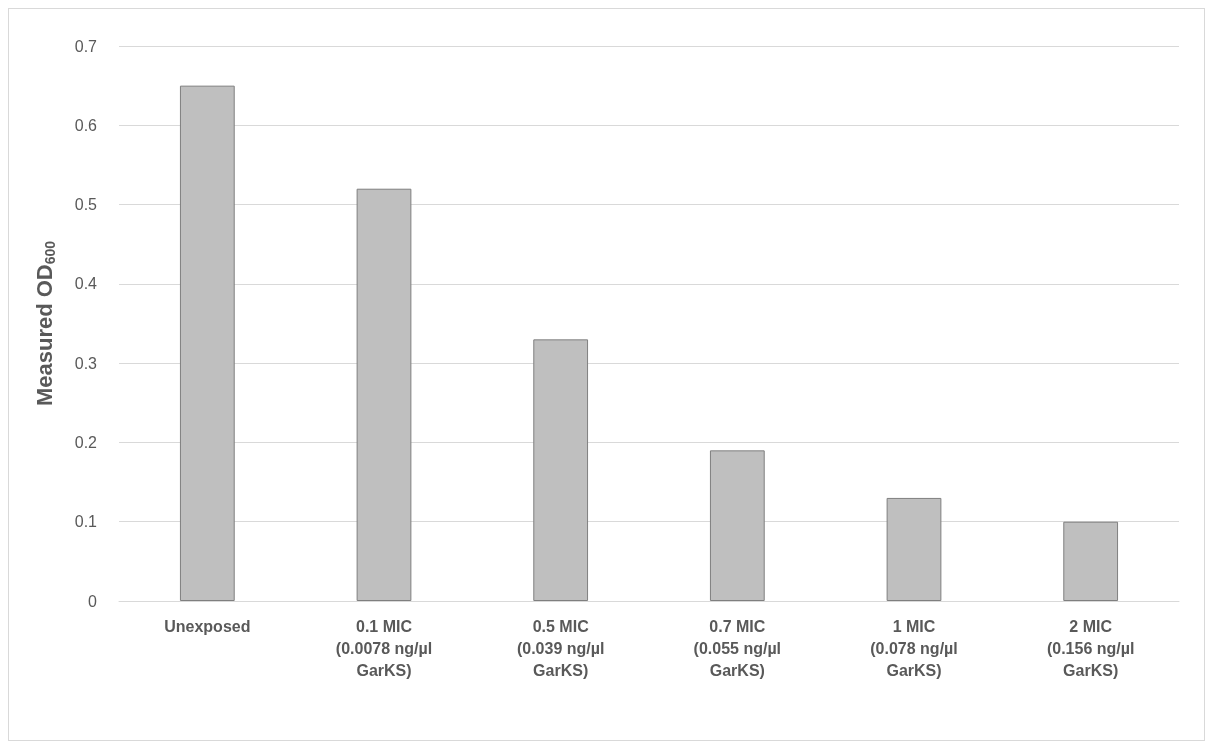 The width and height of the screenshot is (1213, 749). Describe the element at coordinates (86, 363) in the screenshot. I see `y-tick-label: 0.3` at that location.